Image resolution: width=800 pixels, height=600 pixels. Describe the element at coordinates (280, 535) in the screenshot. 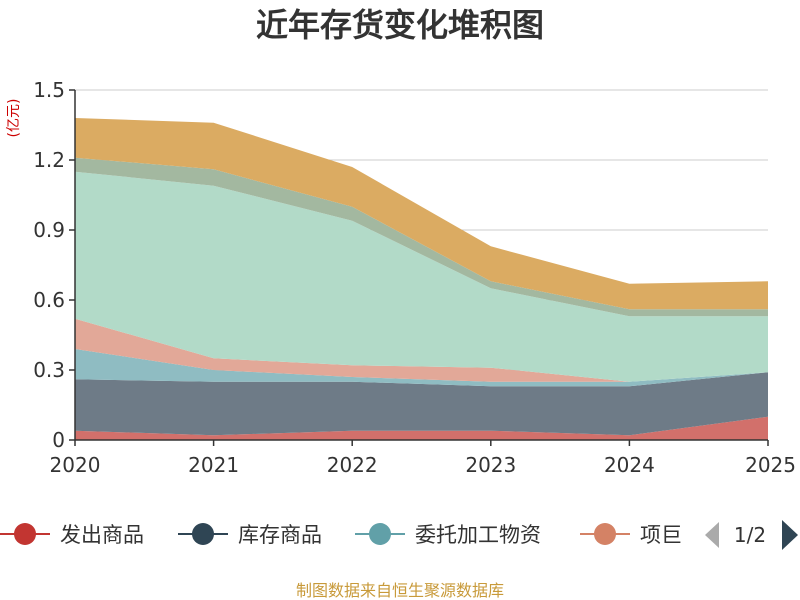

I see `legend-label: 库存商品` at that location.